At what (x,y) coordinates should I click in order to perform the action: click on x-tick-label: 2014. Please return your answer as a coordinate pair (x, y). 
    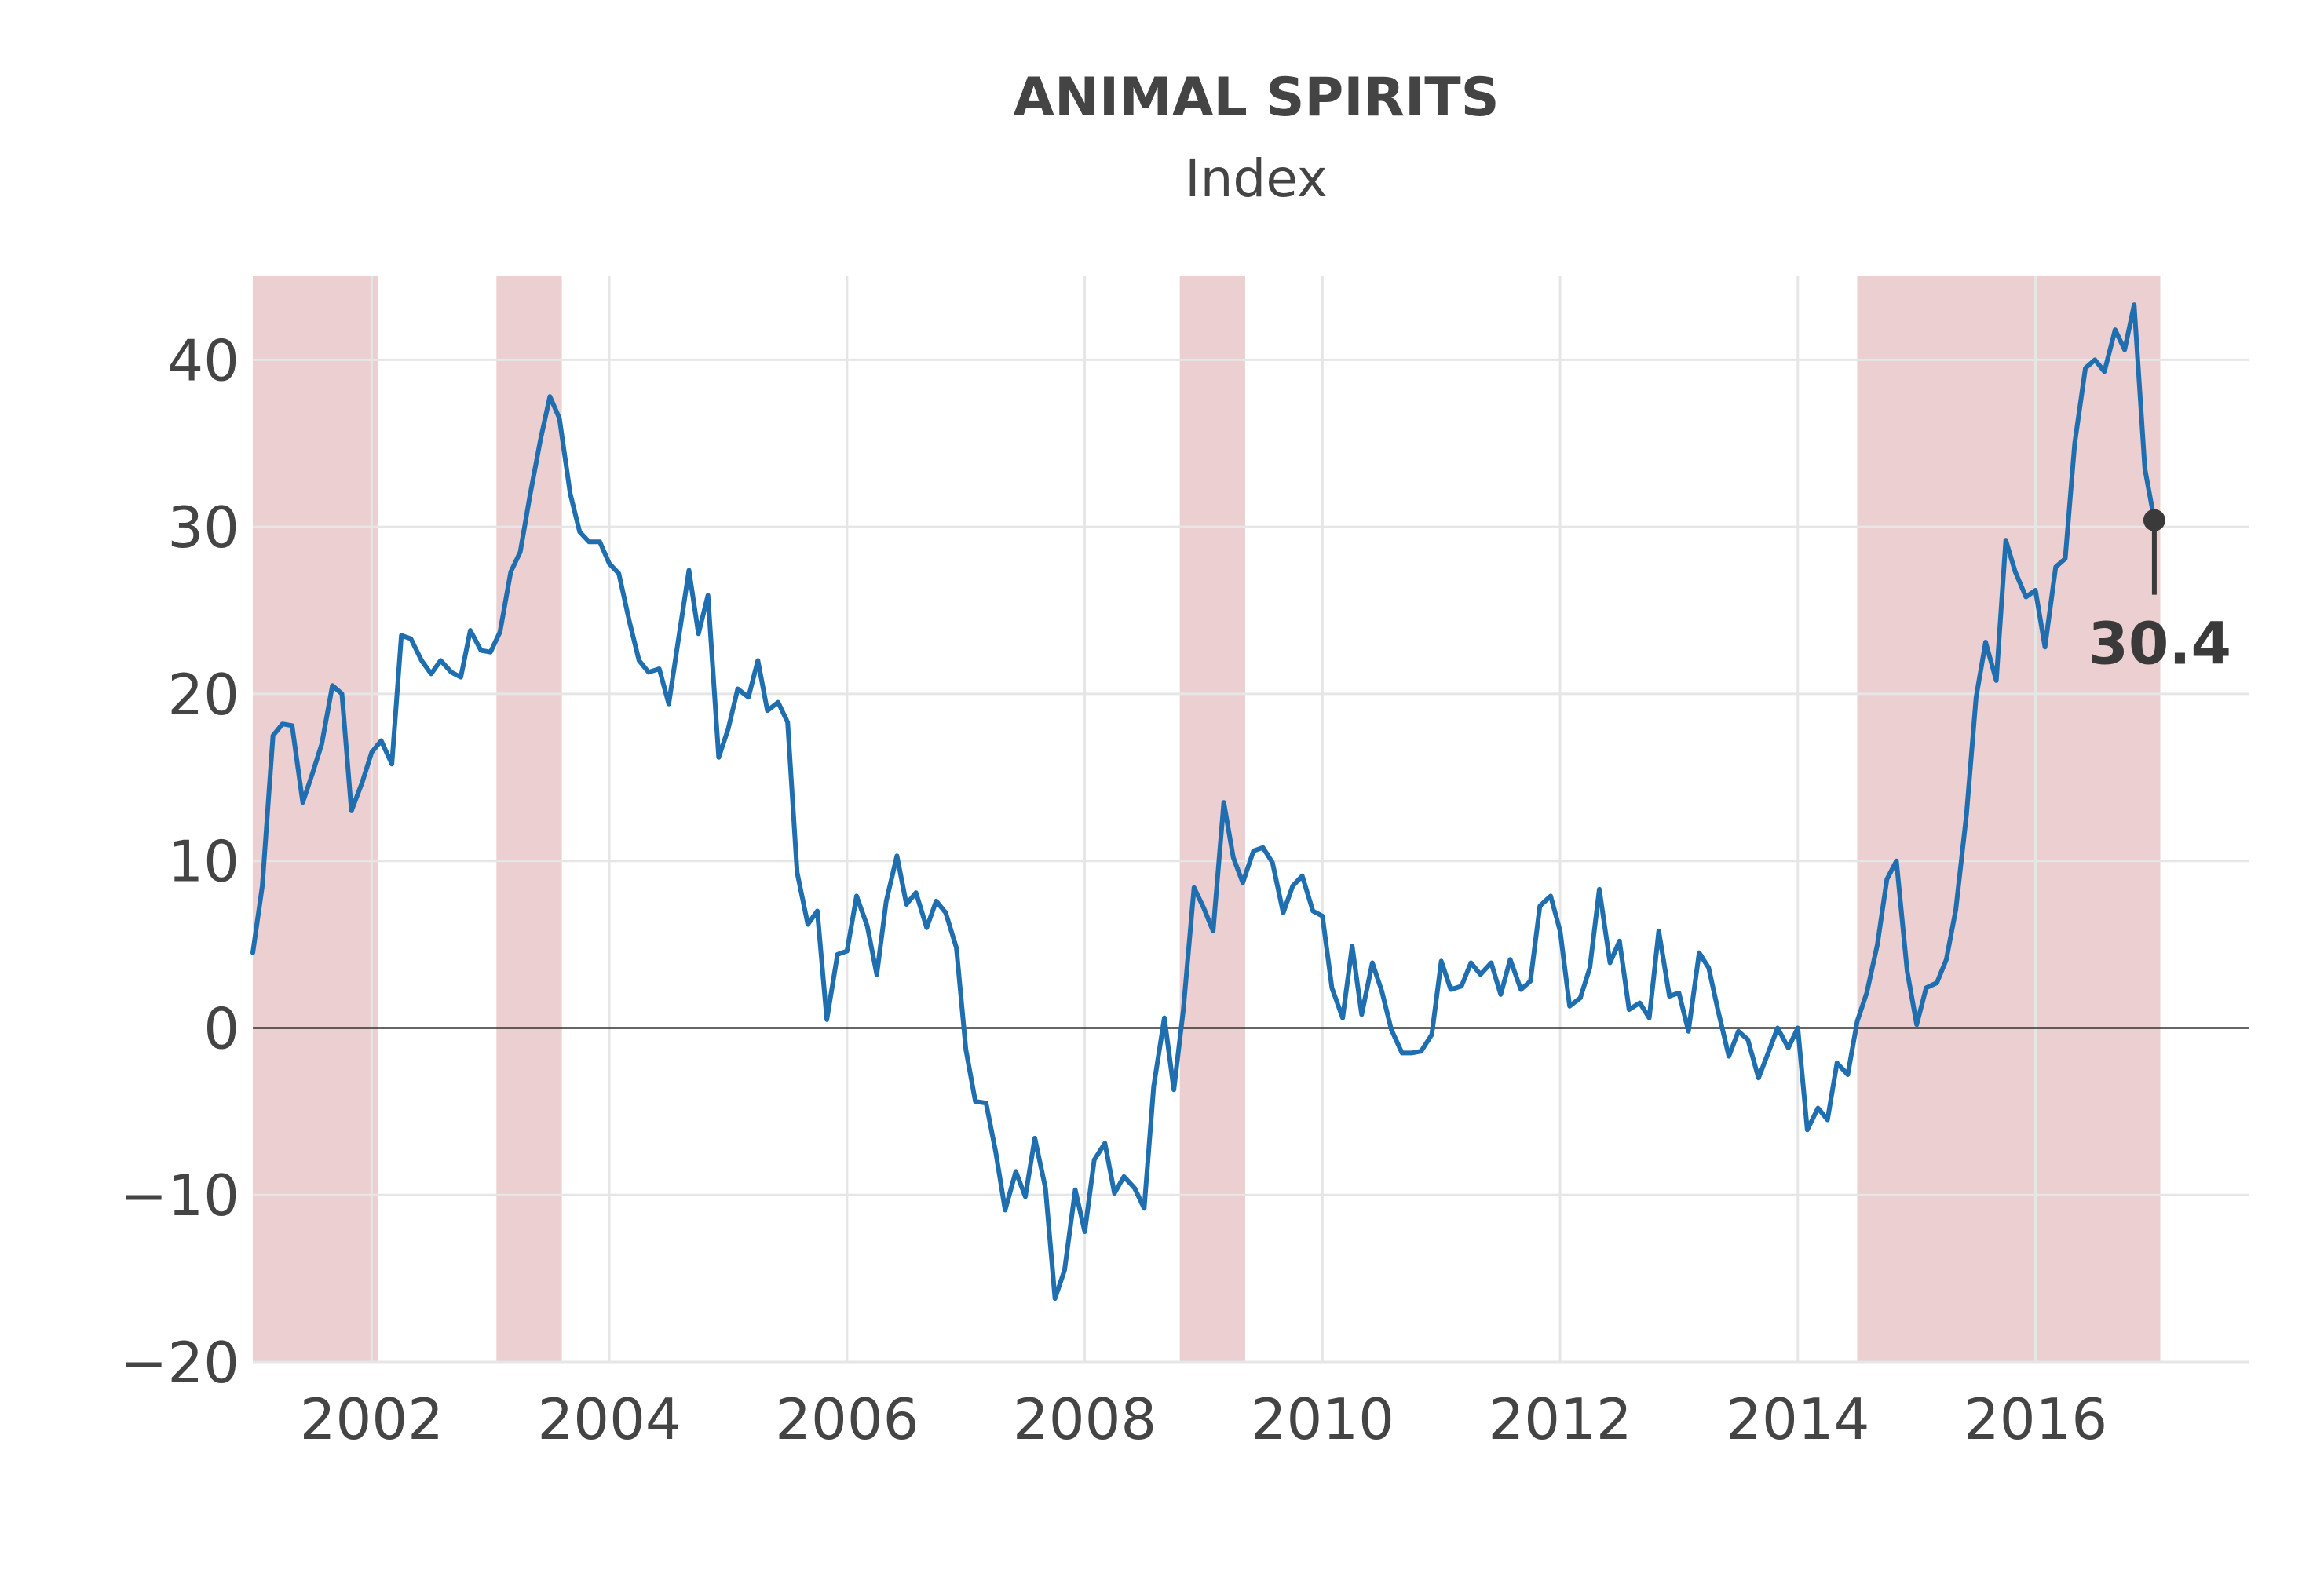
    Looking at the image, I should click on (1797, 1419).